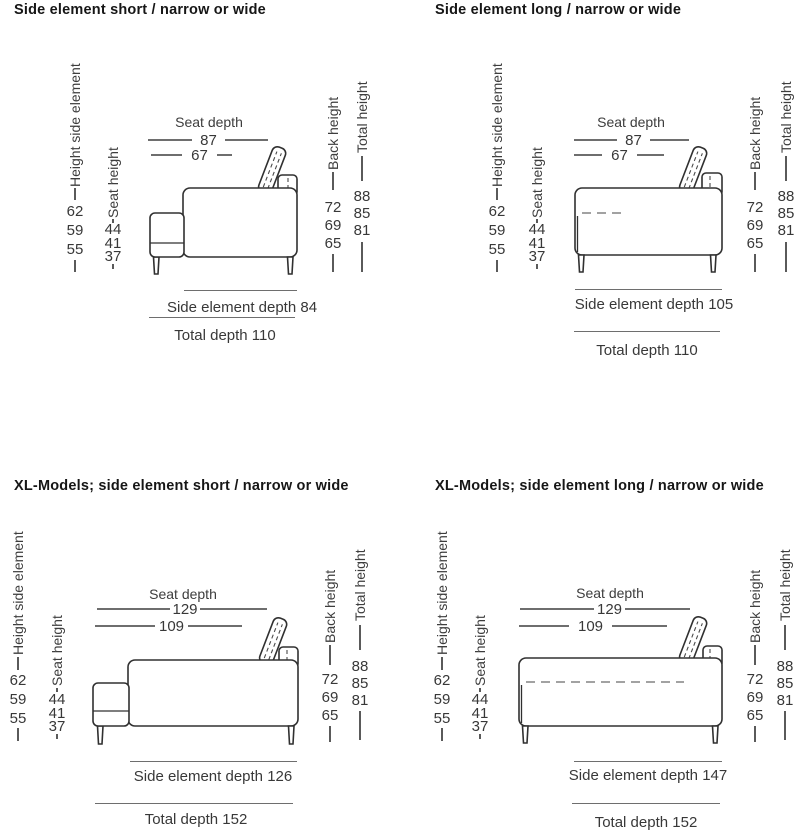 The height and width of the screenshot is (836, 804). Describe the element at coordinates (242, 307) in the screenshot. I see `side-element-depth-text: Side element depth 84` at that location.